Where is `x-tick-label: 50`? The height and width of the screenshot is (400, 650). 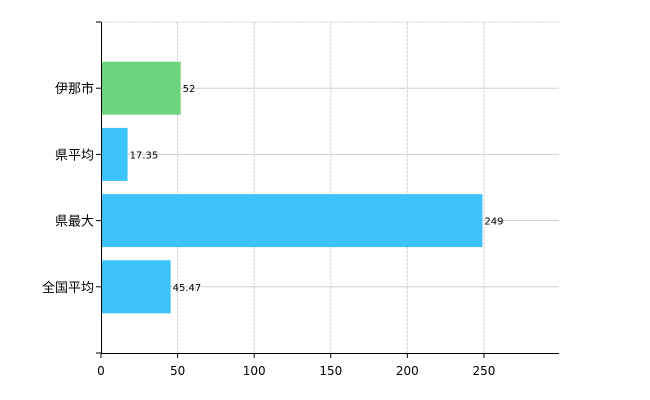
x-tick-label: 50 is located at coordinates (177, 371).